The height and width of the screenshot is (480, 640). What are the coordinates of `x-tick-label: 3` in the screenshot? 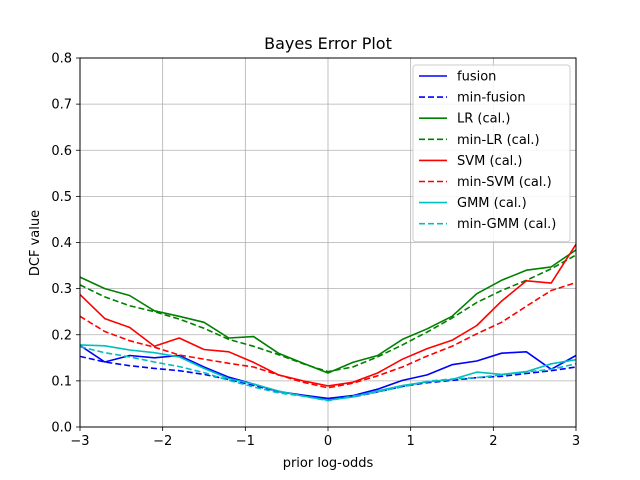 It's located at (576, 441).